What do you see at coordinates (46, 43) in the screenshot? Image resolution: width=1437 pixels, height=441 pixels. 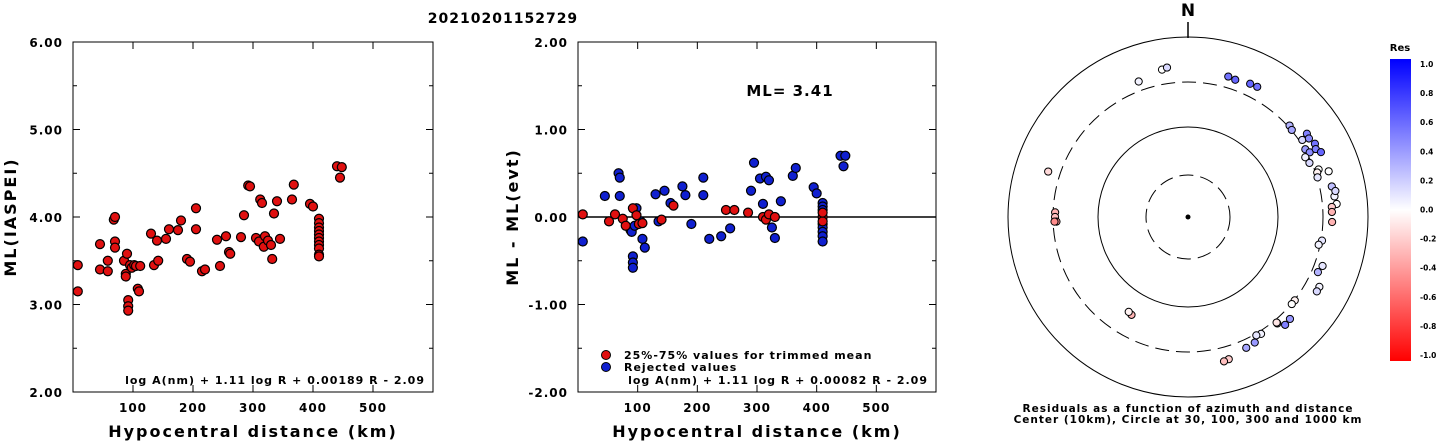 I see `y-tick-label: 6.00` at bounding box center [46, 43].